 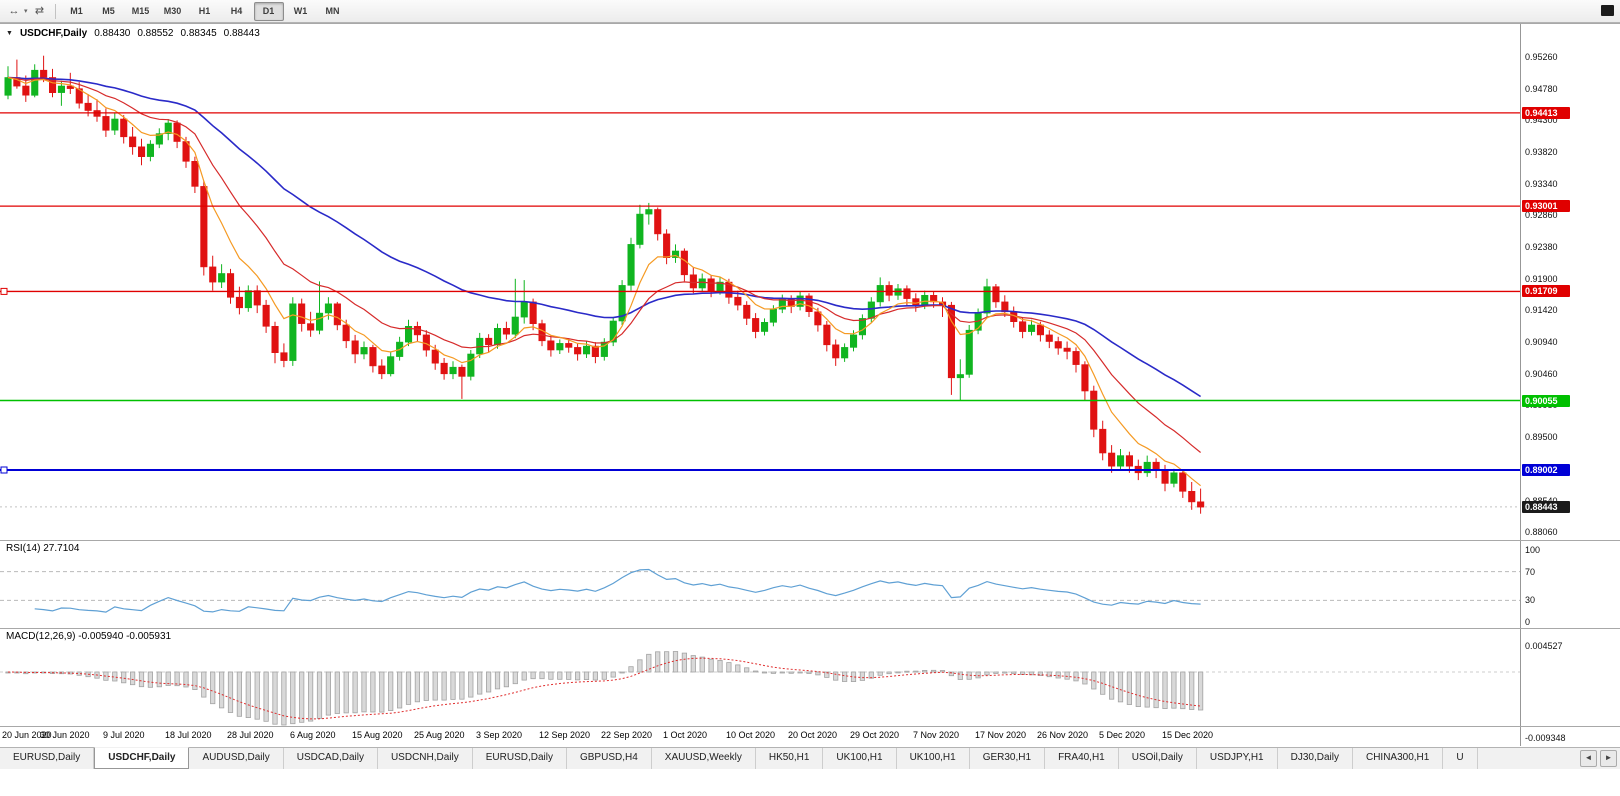 What do you see at coordinates (760, 584) in the screenshot?
I see `rsi-panel` at bounding box center [760, 584].